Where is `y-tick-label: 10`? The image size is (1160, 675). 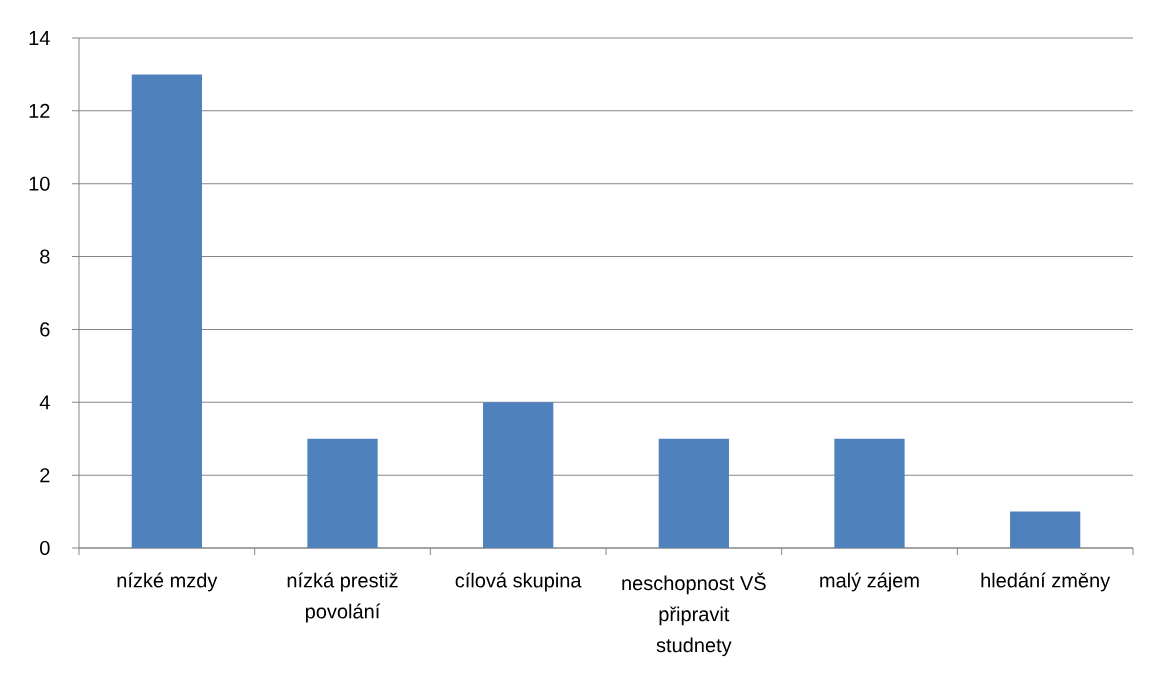
y-tick-label: 10 is located at coordinates (39, 183).